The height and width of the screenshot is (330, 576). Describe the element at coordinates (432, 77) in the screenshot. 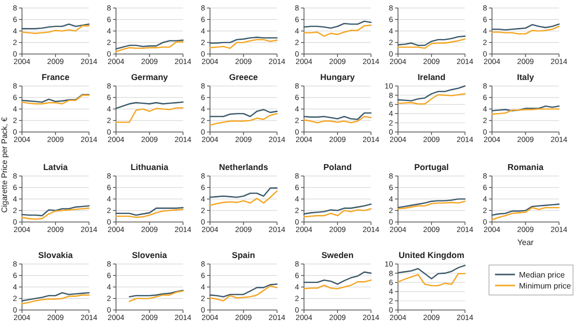

I see `chart-title: Ireland` at that location.